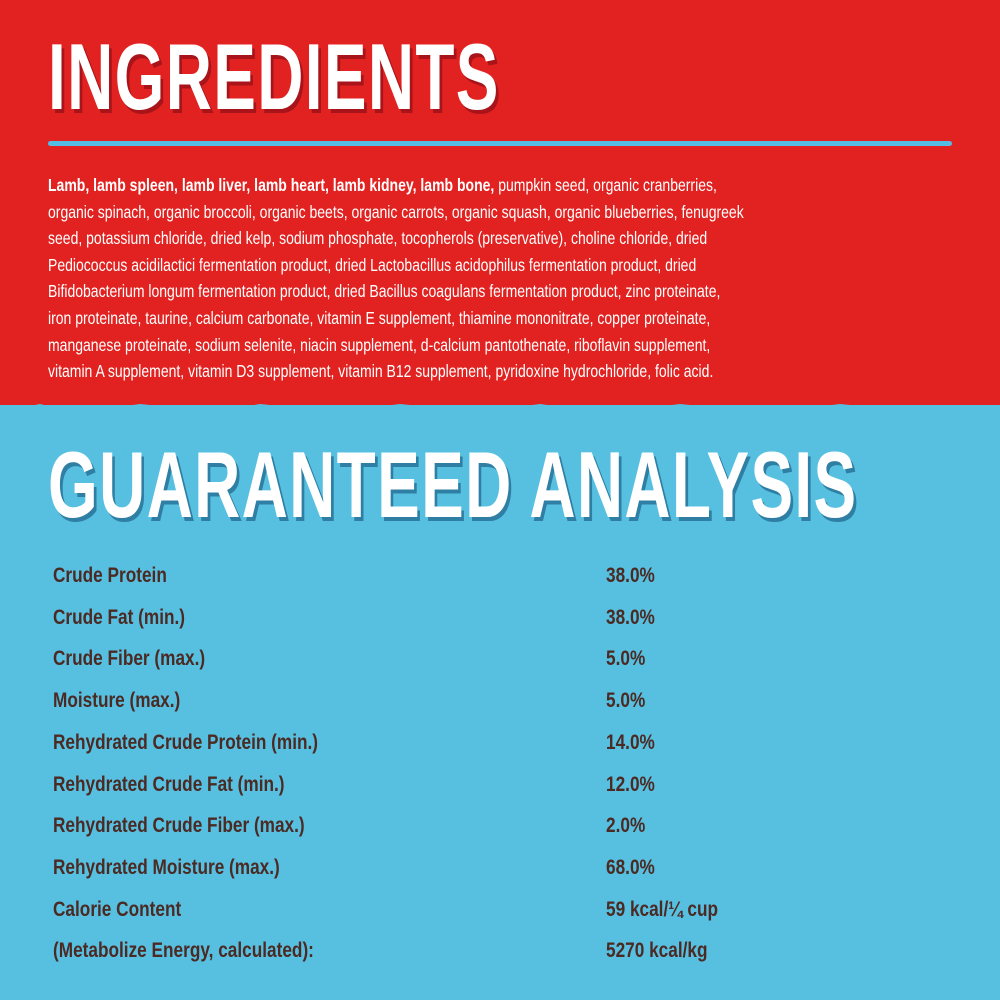  Describe the element at coordinates (657, 951) in the screenshot. I see `analysis-value: 5270 kcal/kg` at that location.